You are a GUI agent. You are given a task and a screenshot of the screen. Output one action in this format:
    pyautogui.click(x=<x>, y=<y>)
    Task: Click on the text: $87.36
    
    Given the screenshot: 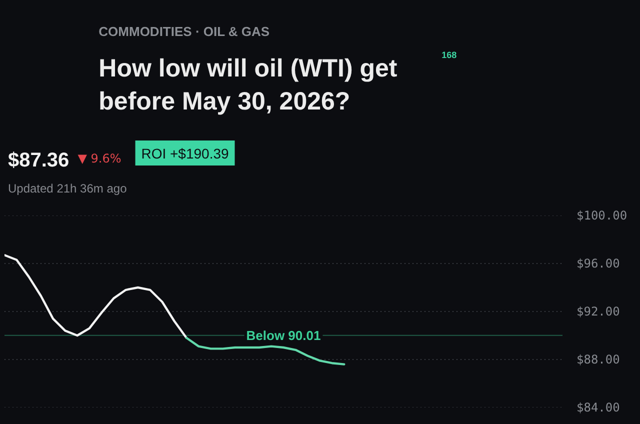 What is the action you would take?
    pyautogui.click(x=39, y=161)
    